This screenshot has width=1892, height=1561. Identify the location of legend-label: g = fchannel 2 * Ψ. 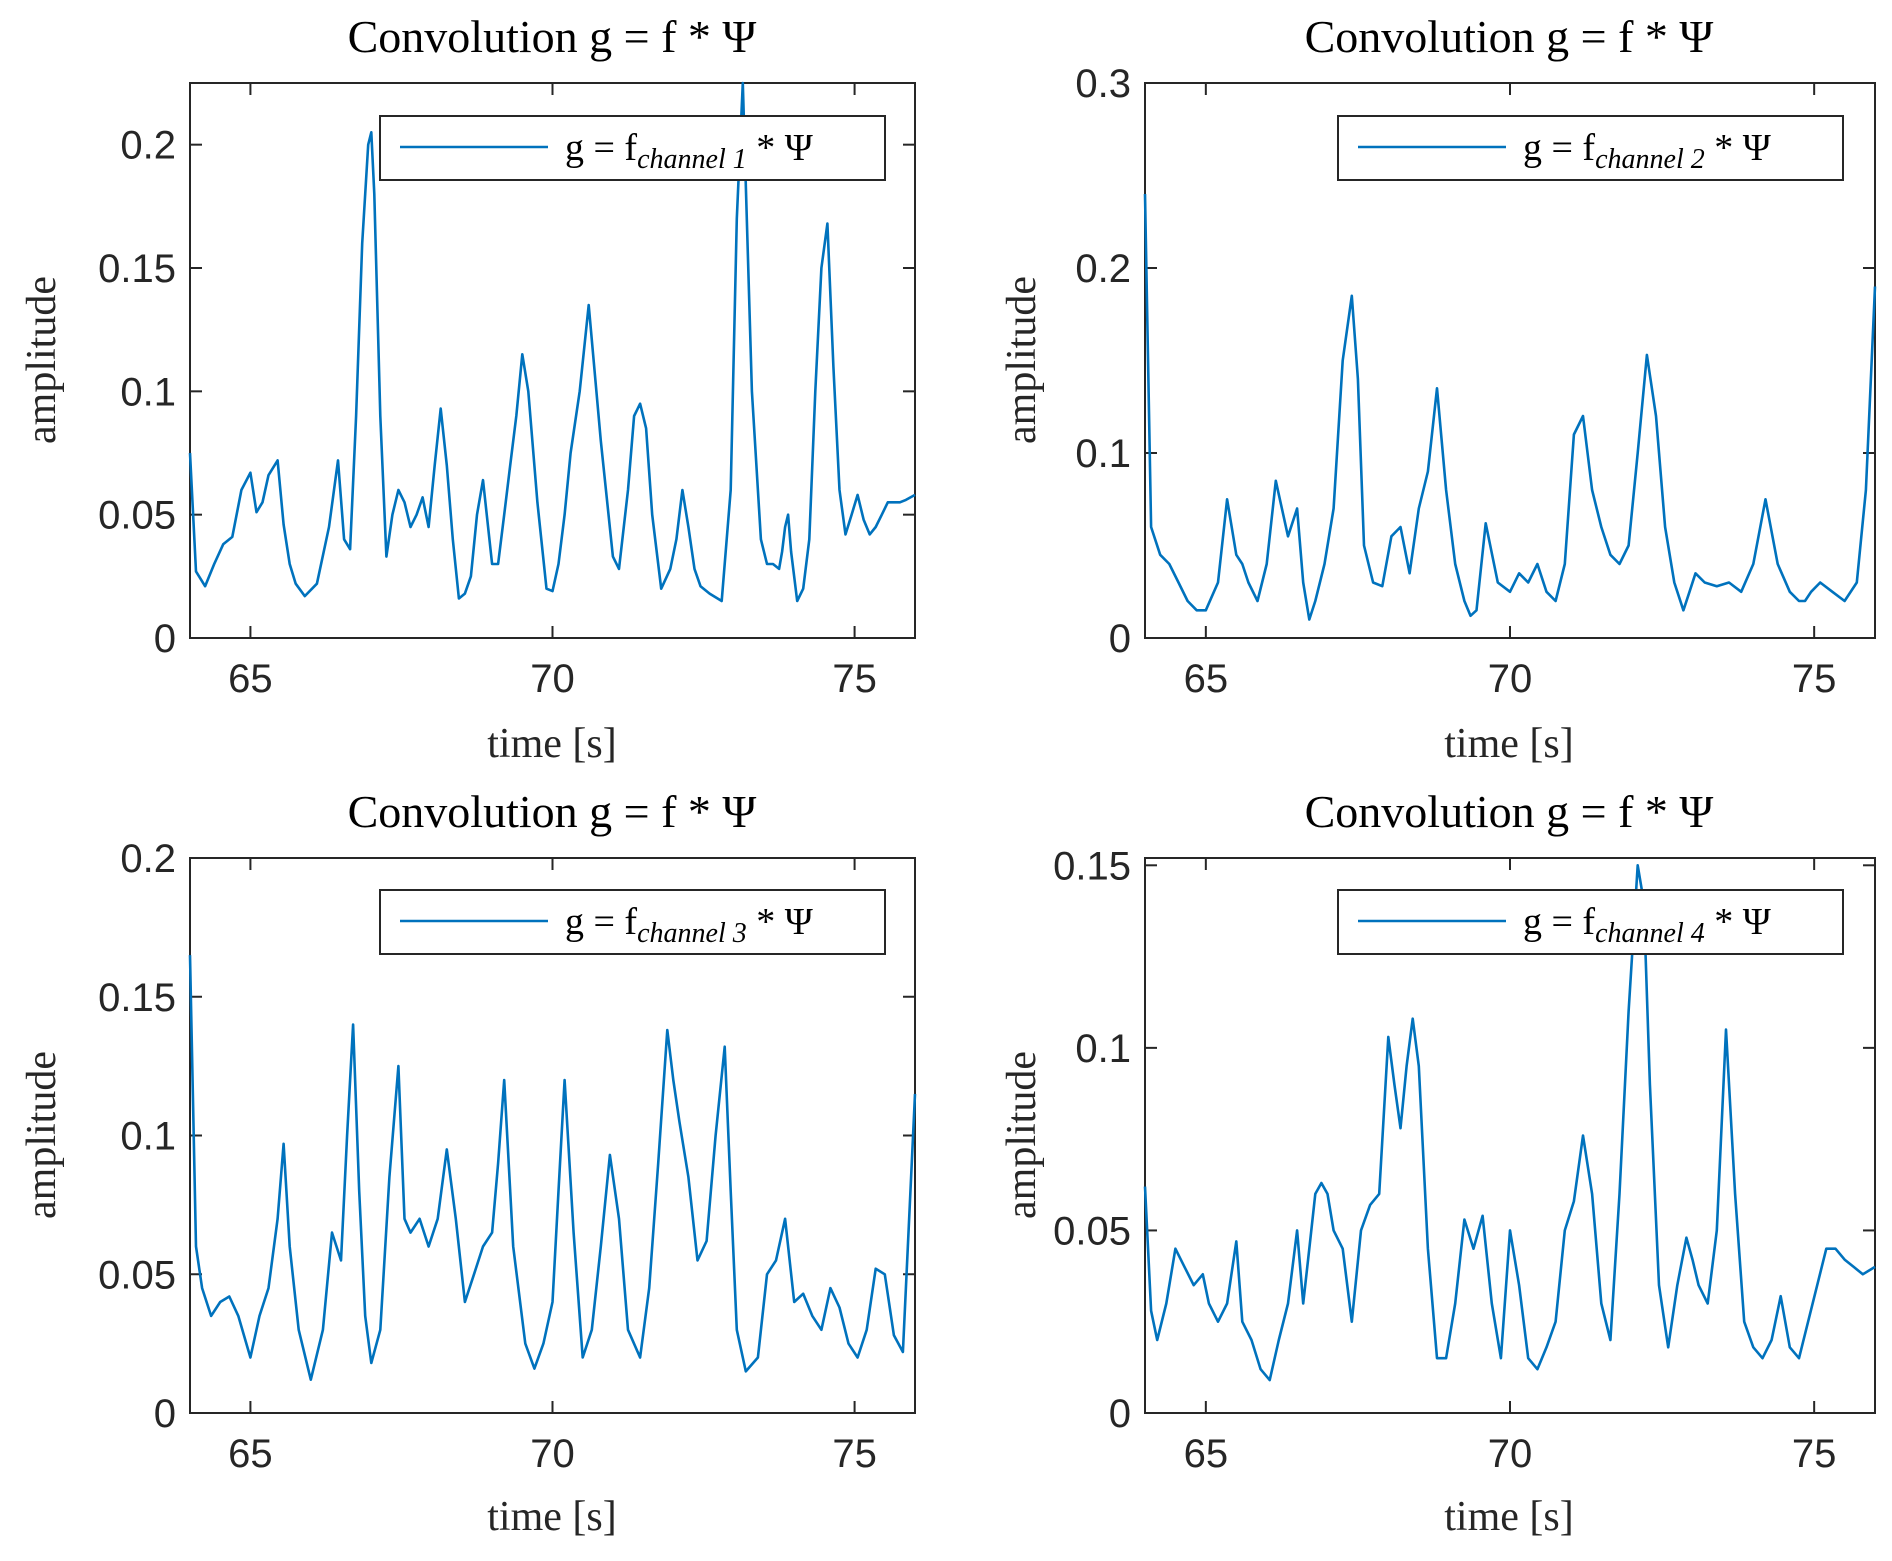
(1647, 151).